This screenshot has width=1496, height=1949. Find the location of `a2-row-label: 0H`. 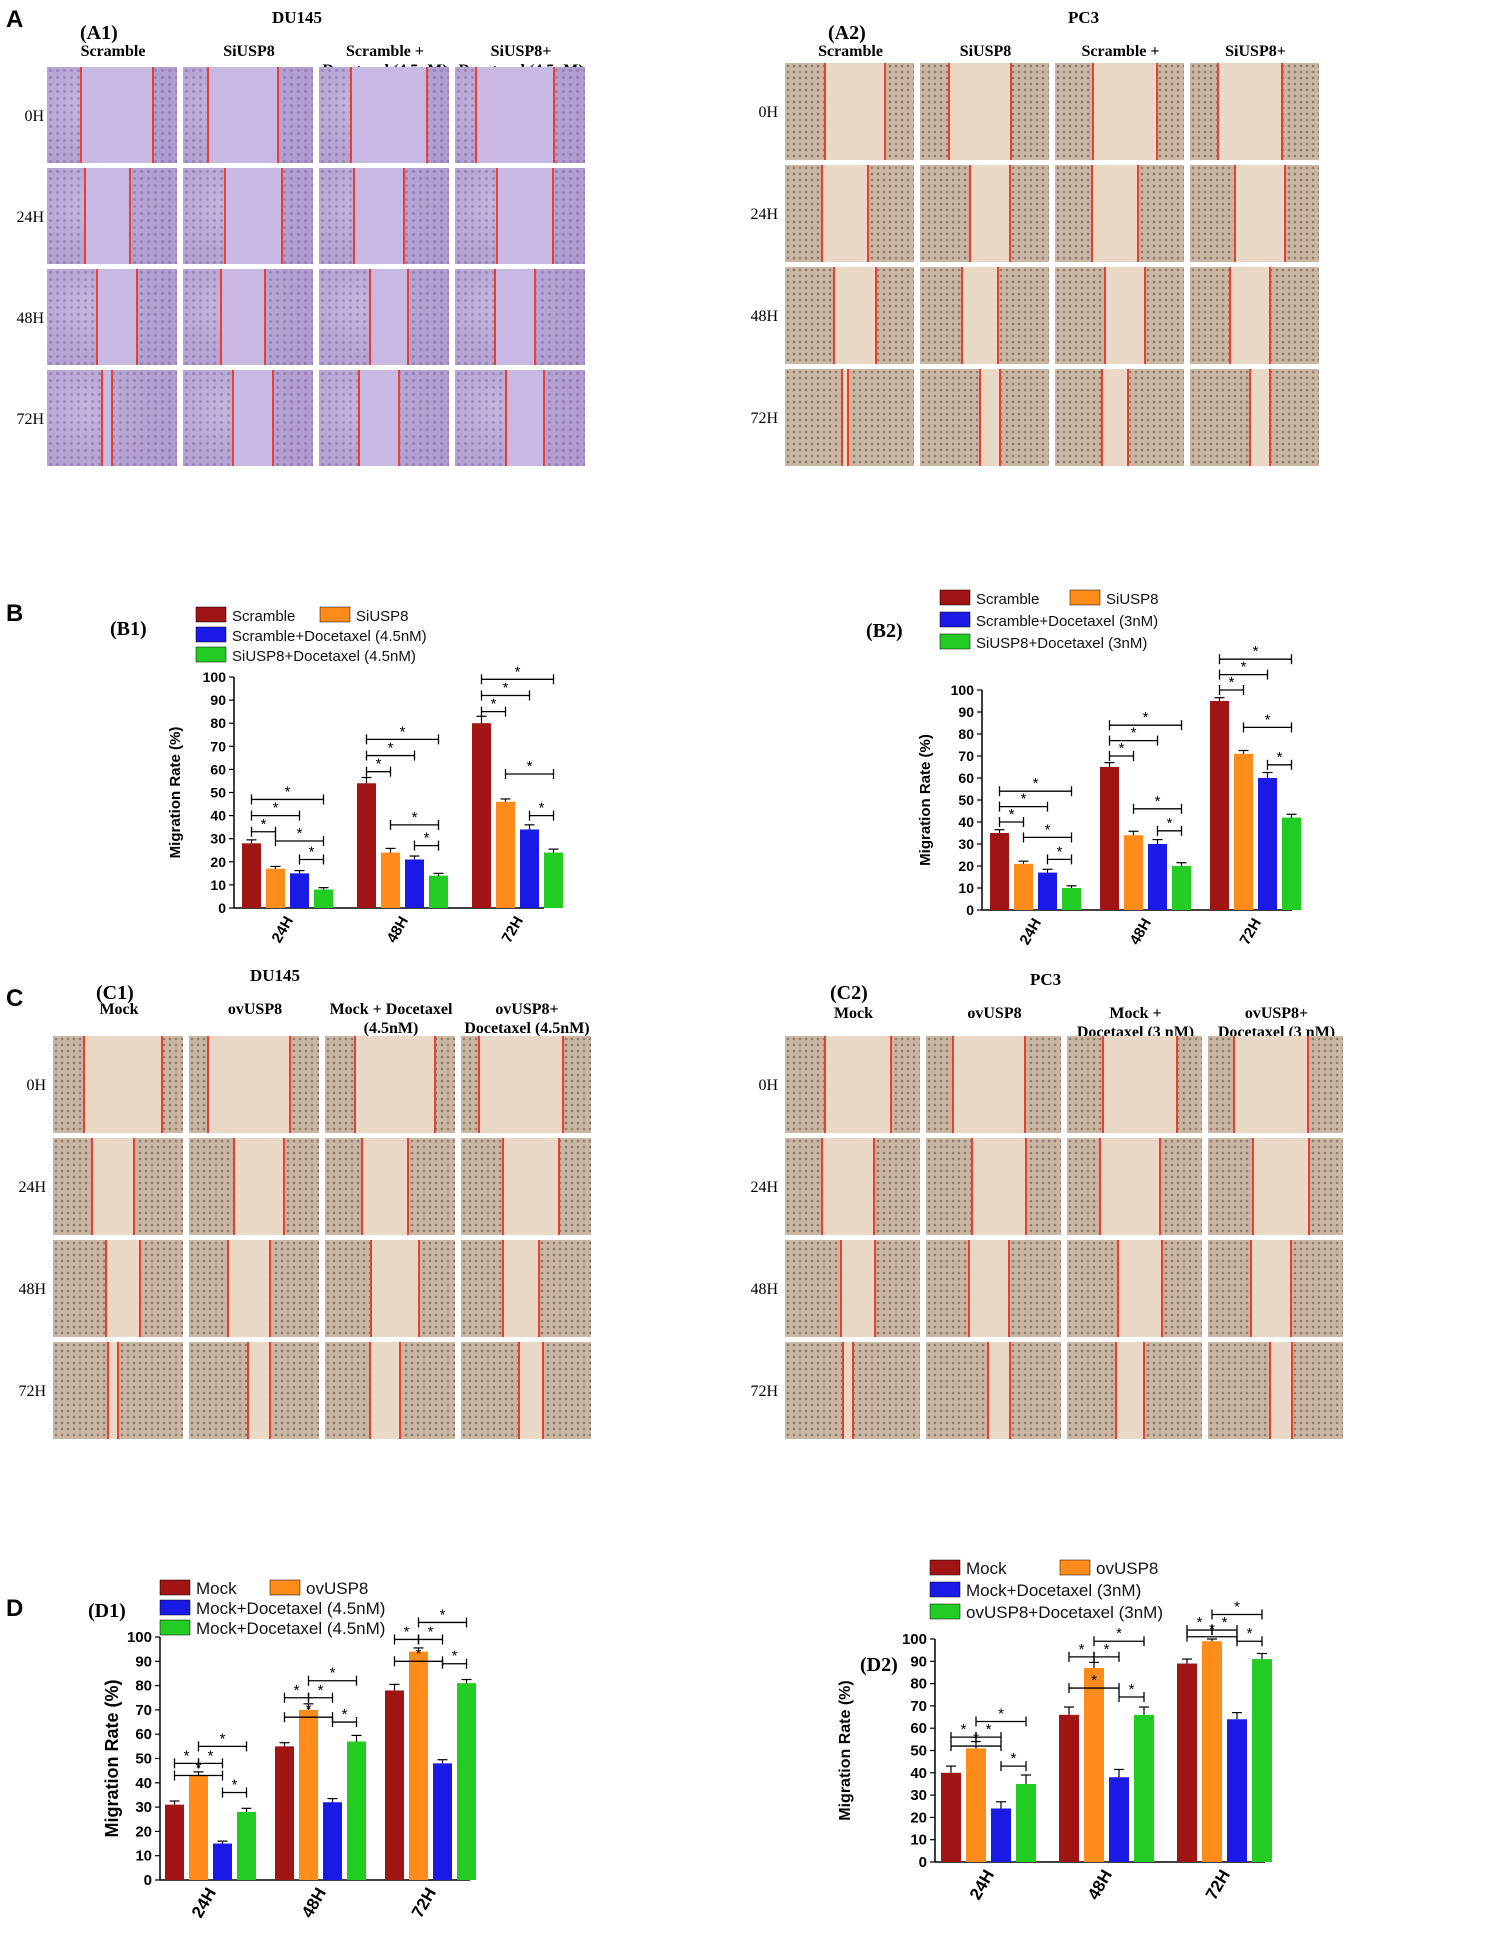

a2-row-label: 0H is located at coordinates (768, 112).